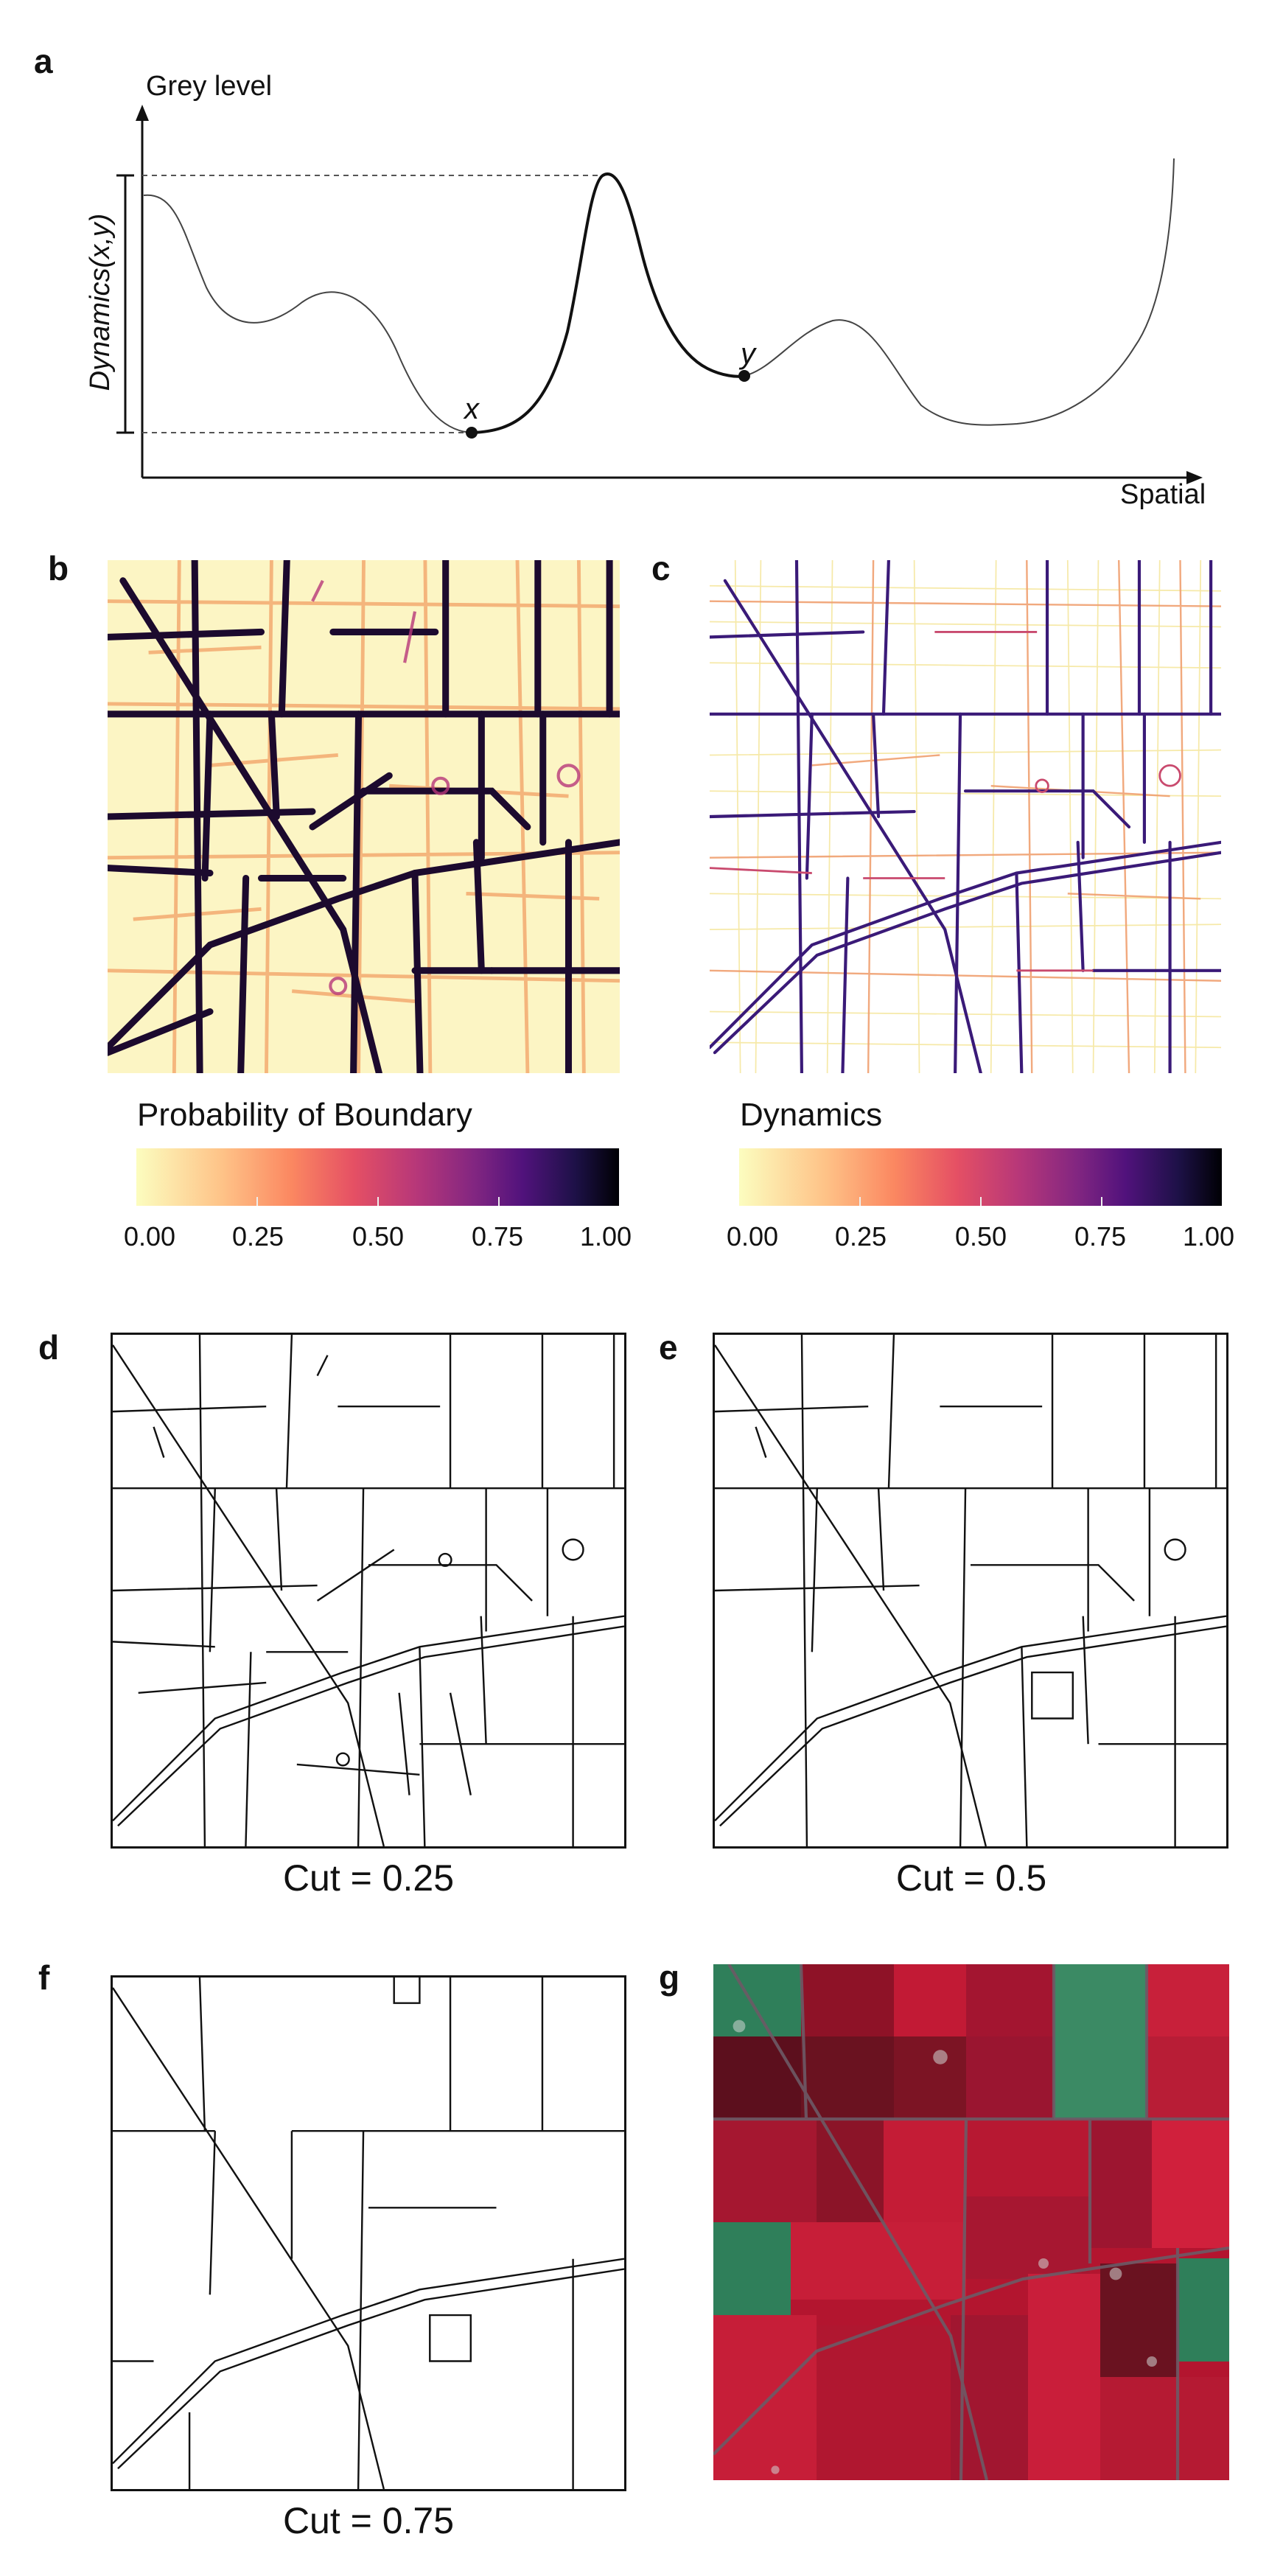 The height and width of the screenshot is (2576, 1269). What do you see at coordinates (257, 1236) in the screenshot?
I see `colorbar-left-tick-1: 0.25` at bounding box center [257, 1236].